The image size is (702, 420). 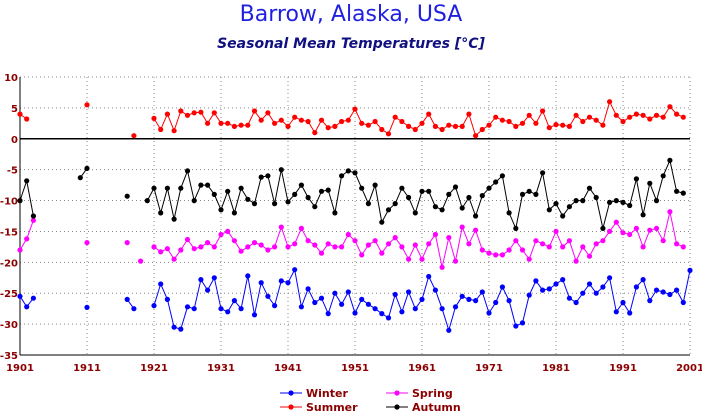 I want to click on chart-title: Barrow, Alaska, USA, so click(x=351, y=14).